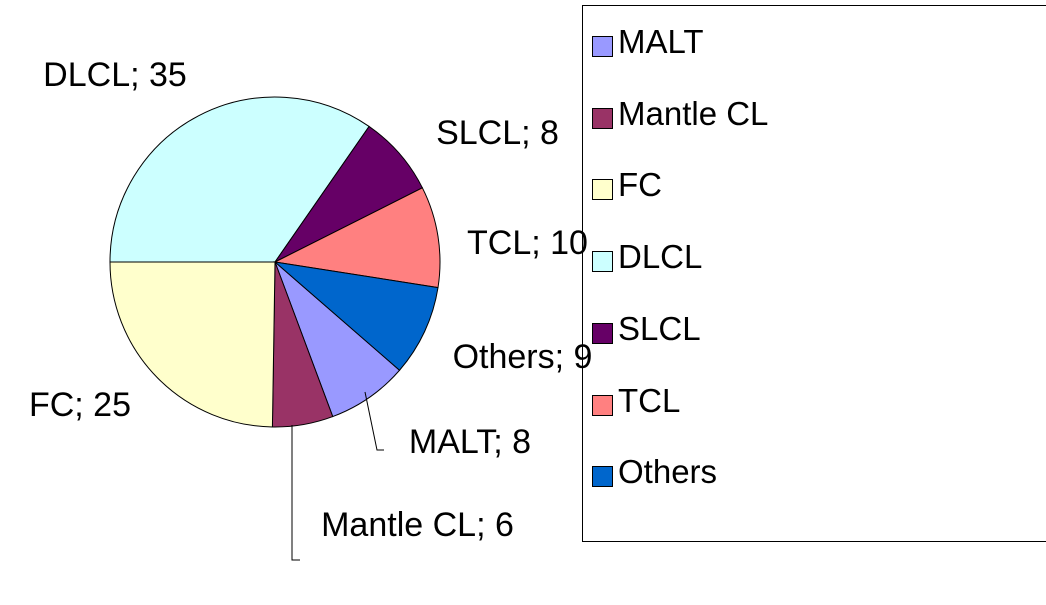 Image resolution: width=1046 pixels, height=605 pixels. What do you see at coordinates (659, 328) in the screenshot?
I see `legend-label: SLCL` at bounding box center [659, 328].